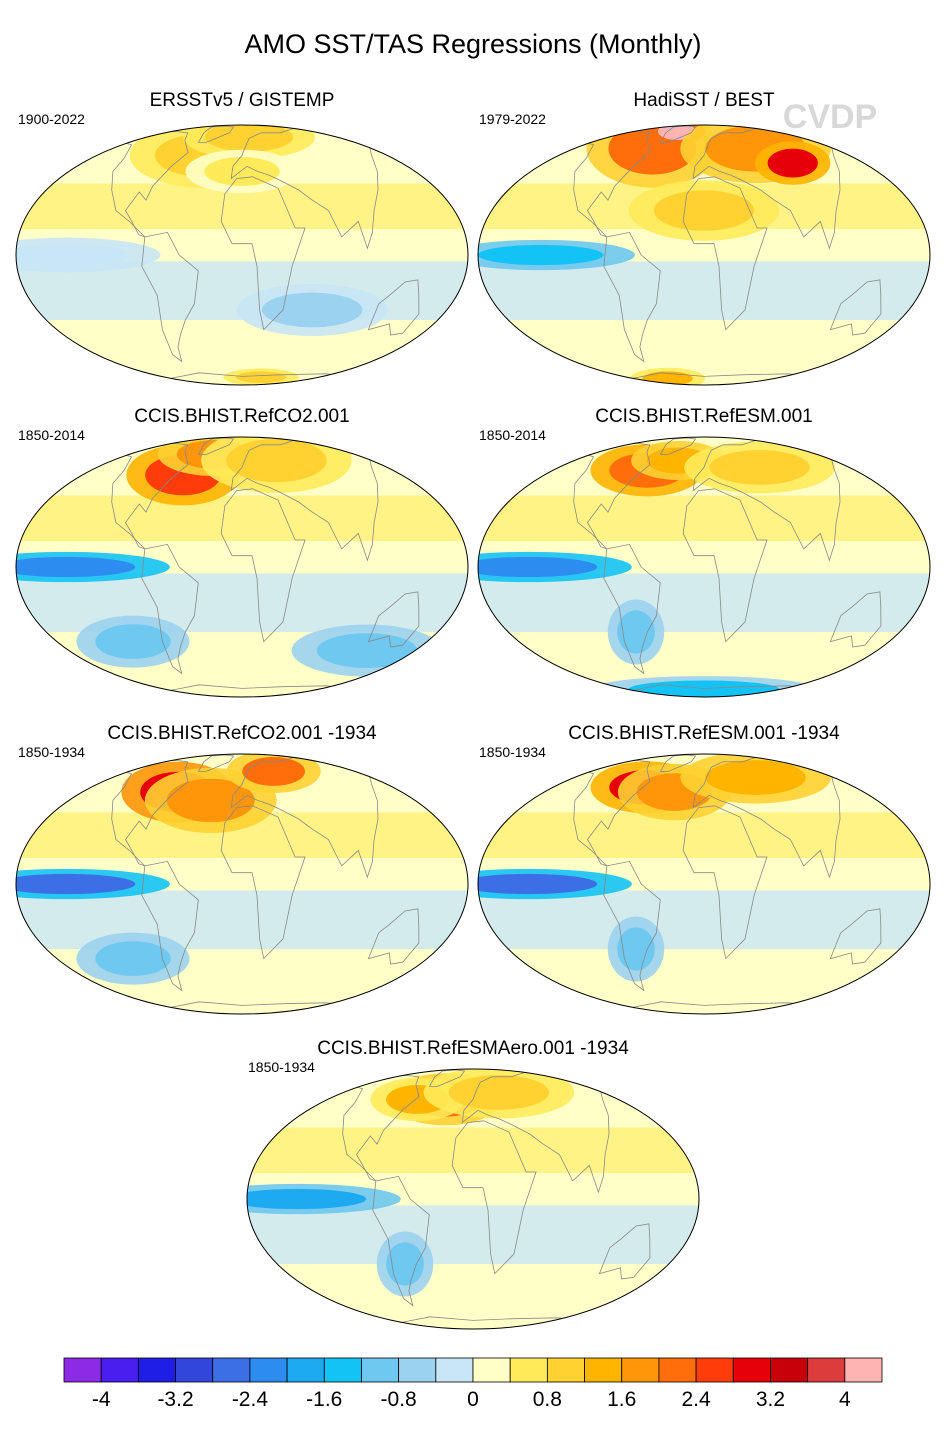 The width and height of the screenshot is (946, 1438). I want to click on panel-title: CCIS.BHIST.RefESM.001, so click(704, 416).